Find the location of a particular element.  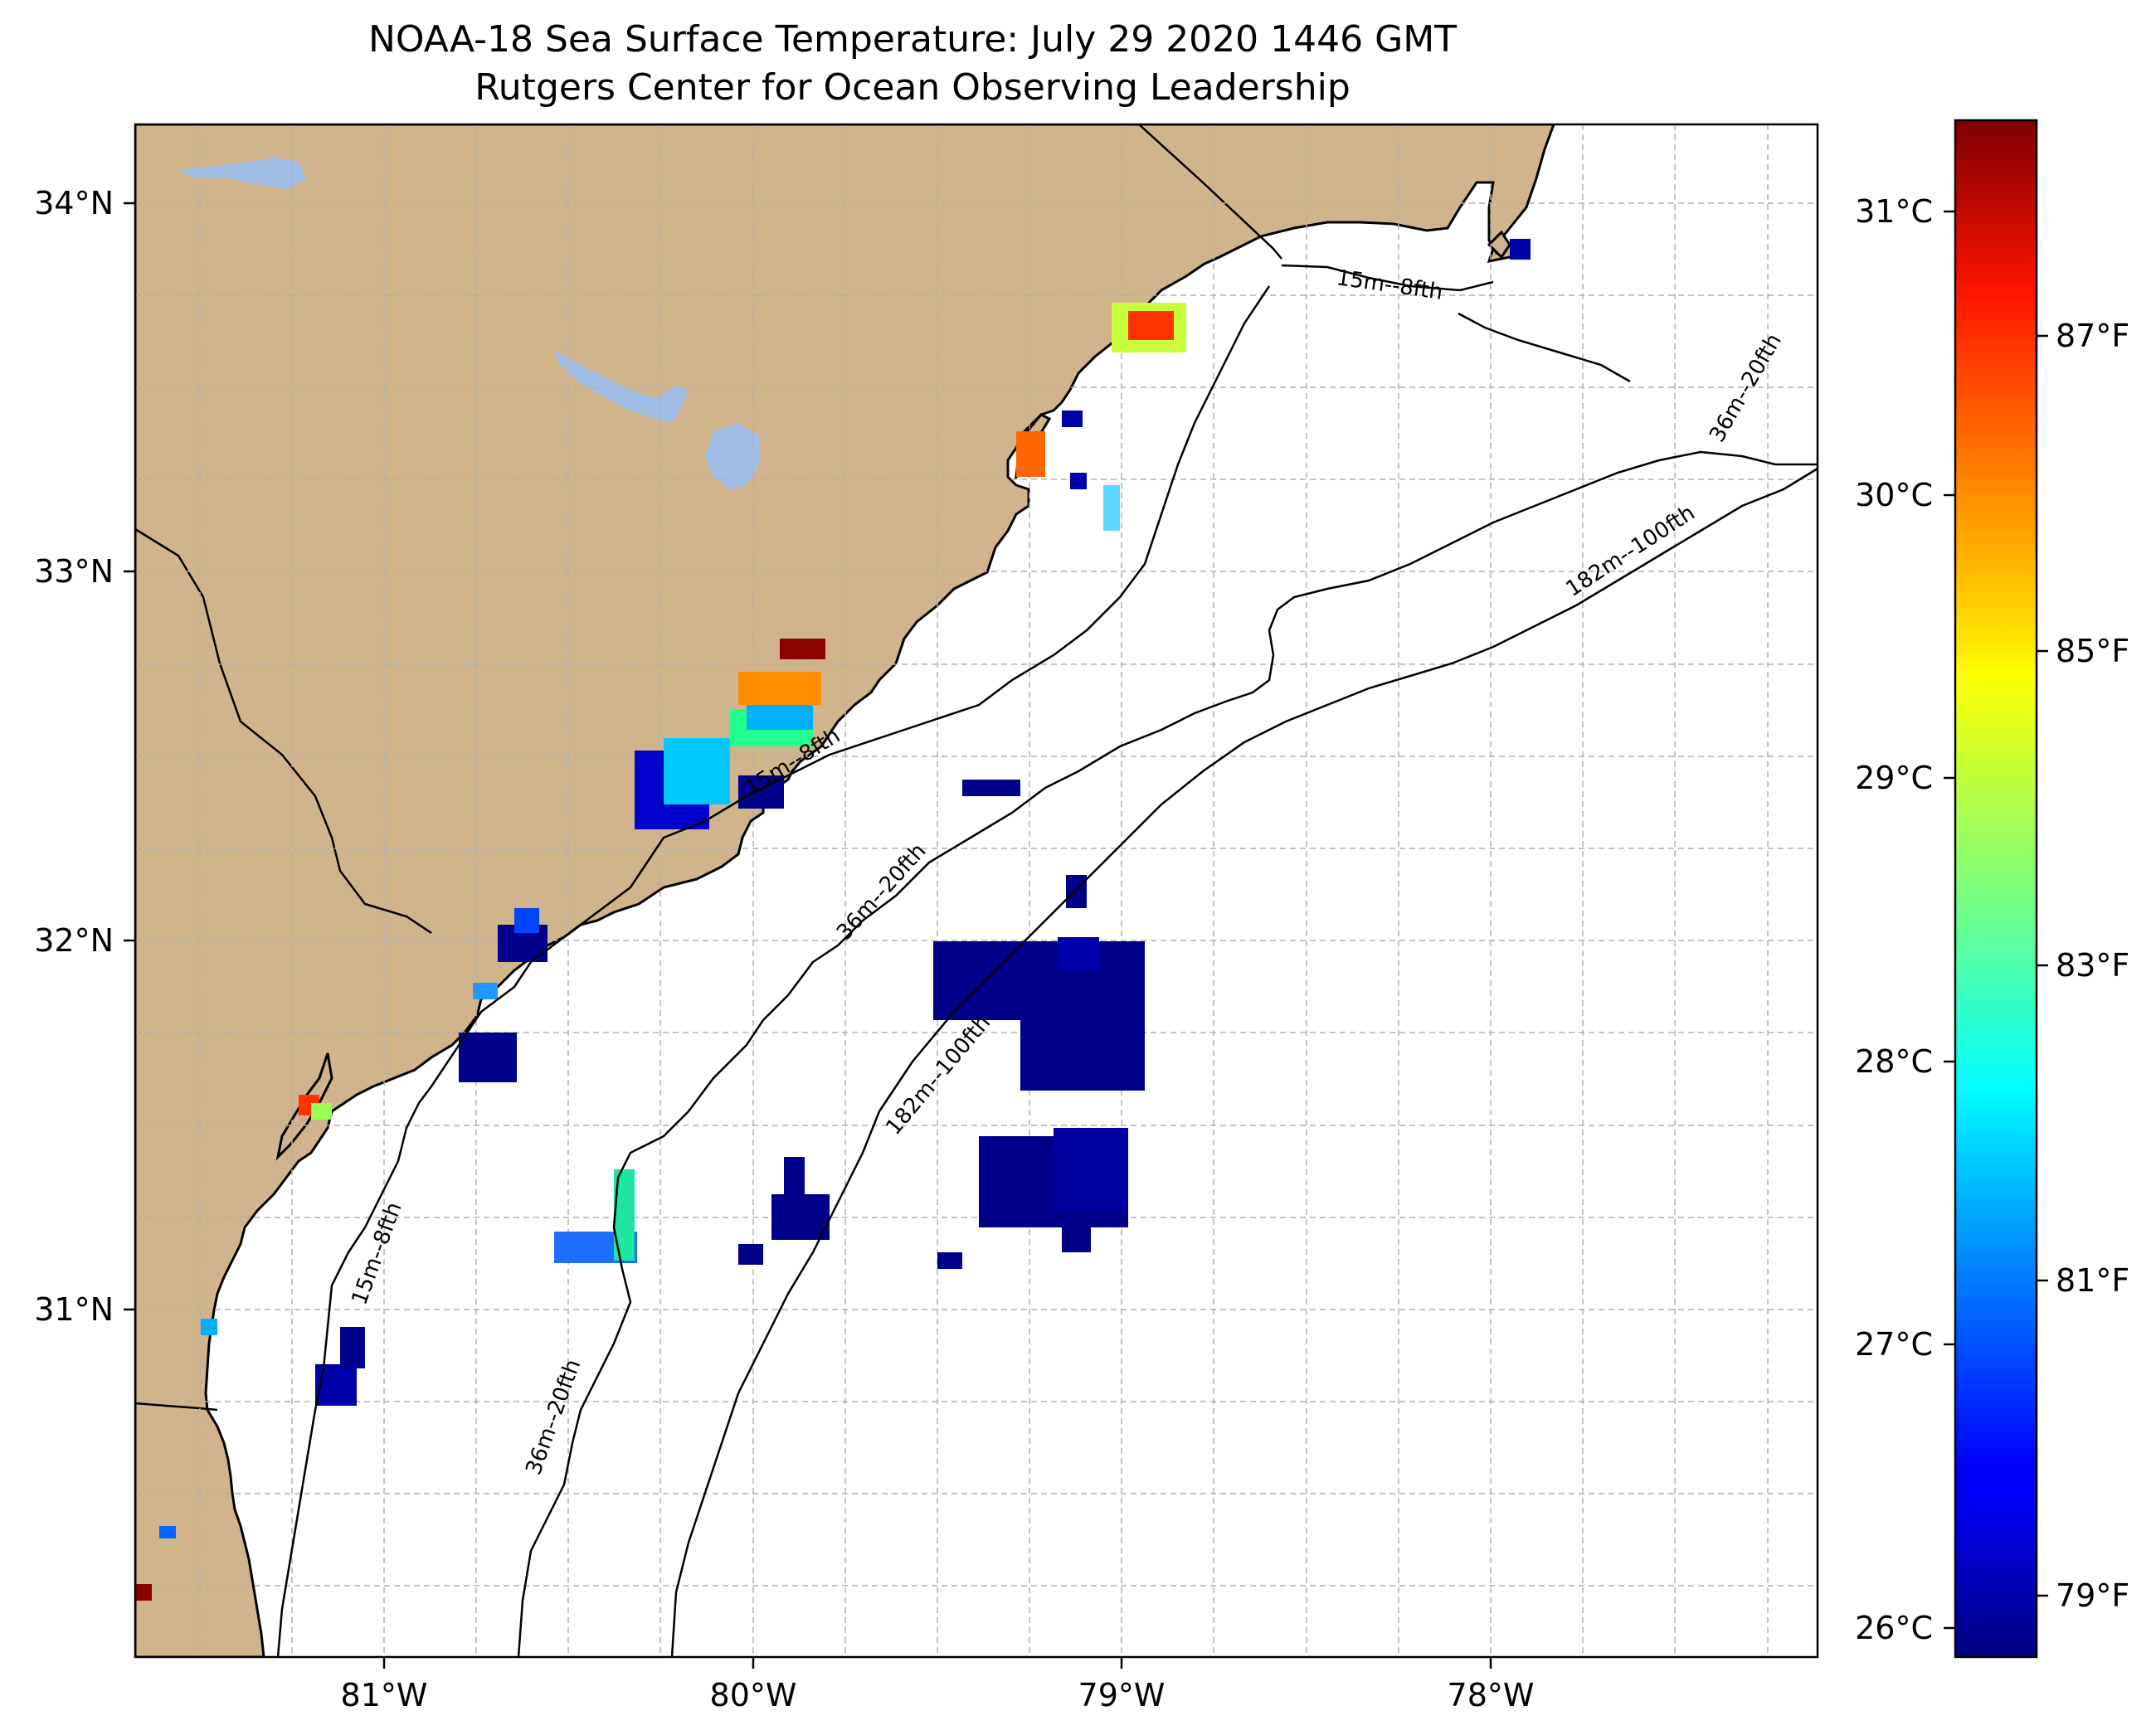

lon-tick-label: 80°W is located at coordinates (753, 1695).